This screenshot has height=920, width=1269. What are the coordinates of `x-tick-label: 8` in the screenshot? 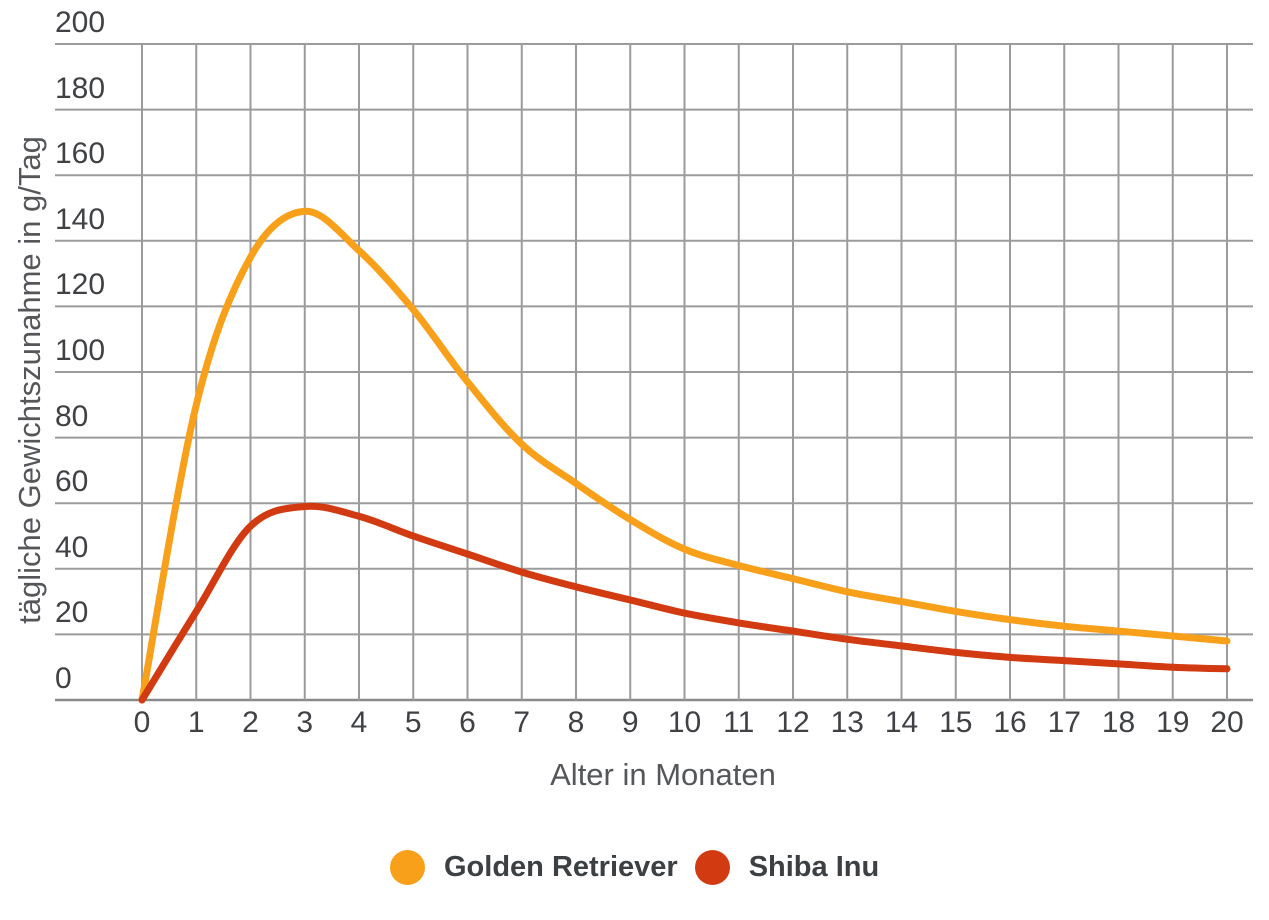 It's located at (576, 722).